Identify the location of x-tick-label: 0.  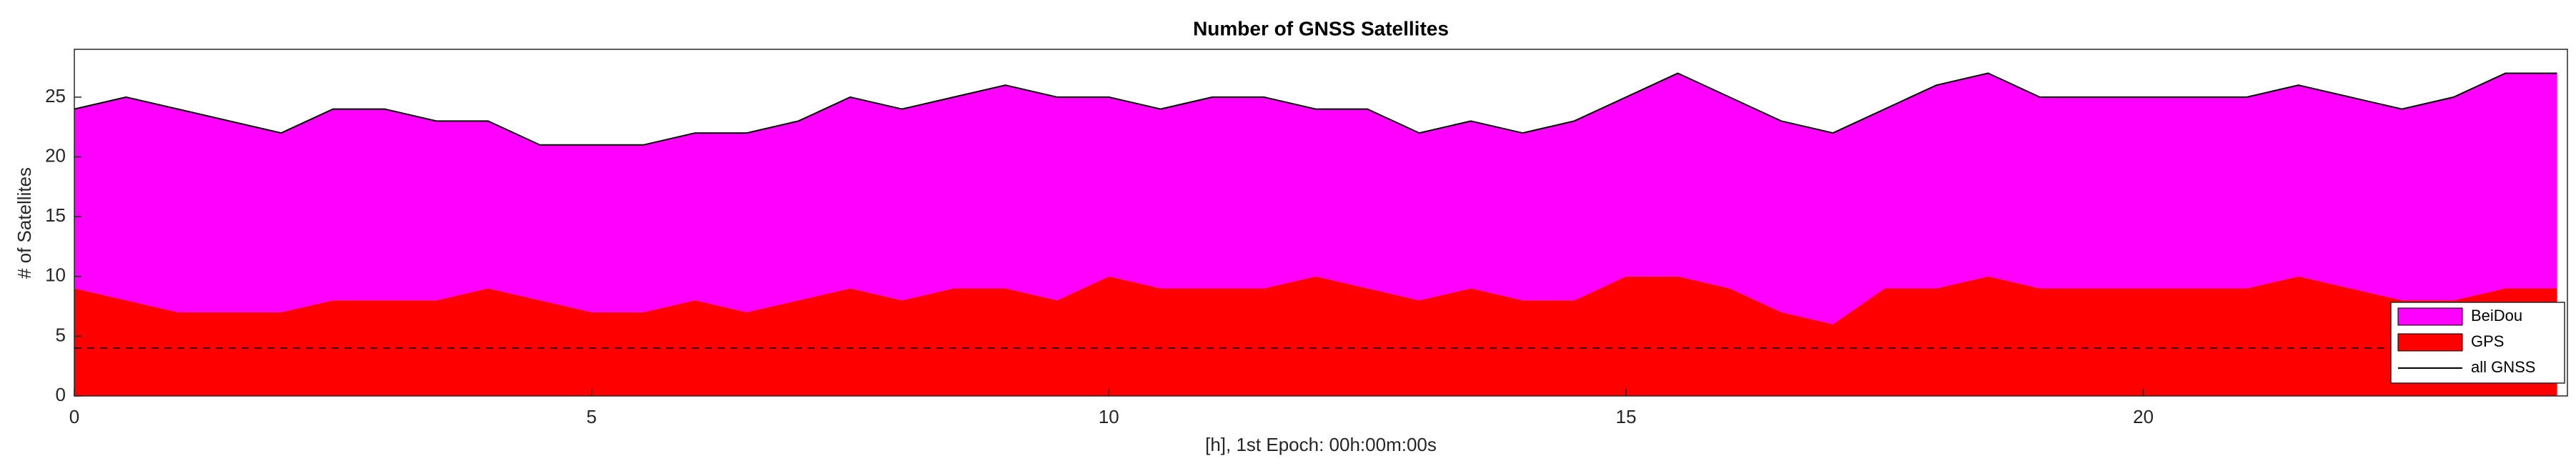
(74, 416).